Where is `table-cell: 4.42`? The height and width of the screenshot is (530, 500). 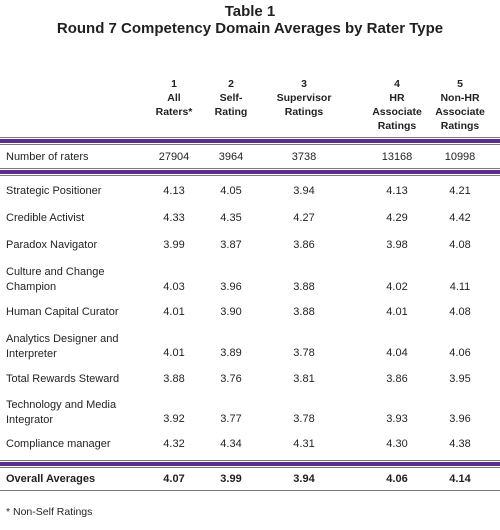
table-cell: 4.42 is located at coordinates (460, 218).